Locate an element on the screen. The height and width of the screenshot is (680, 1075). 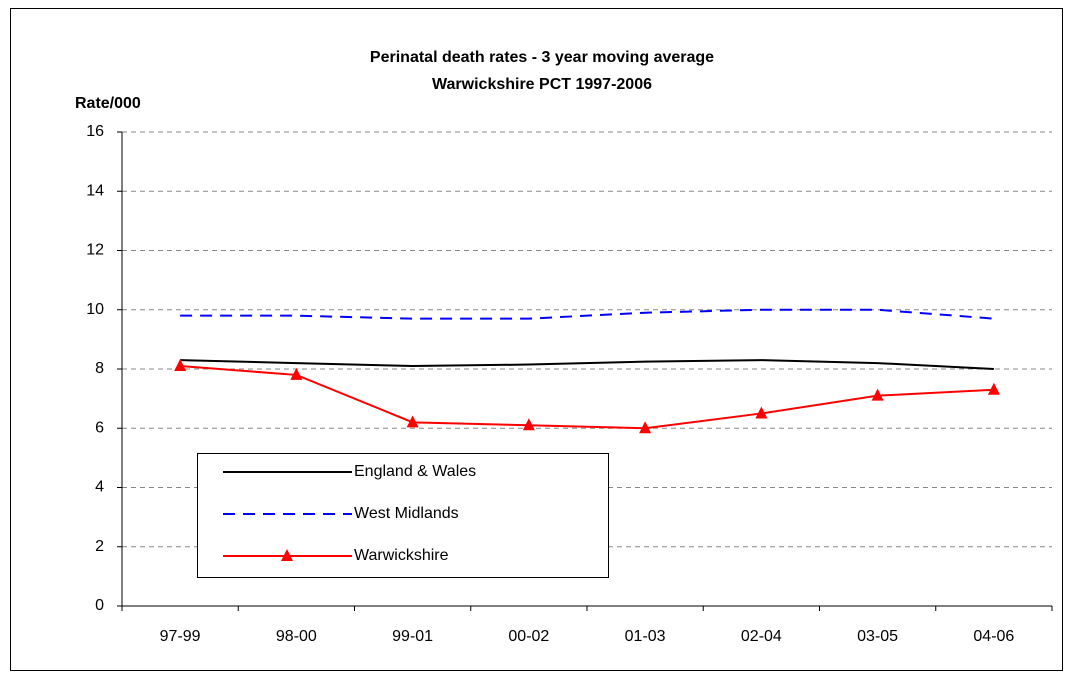
y-tick-label: 16 is located at coordinates (95, 131).